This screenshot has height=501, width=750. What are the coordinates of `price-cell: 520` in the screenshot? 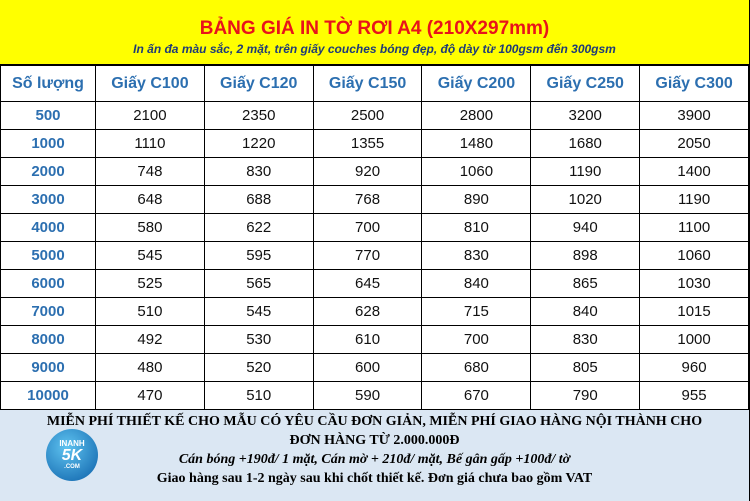 It's located at (258, 367).